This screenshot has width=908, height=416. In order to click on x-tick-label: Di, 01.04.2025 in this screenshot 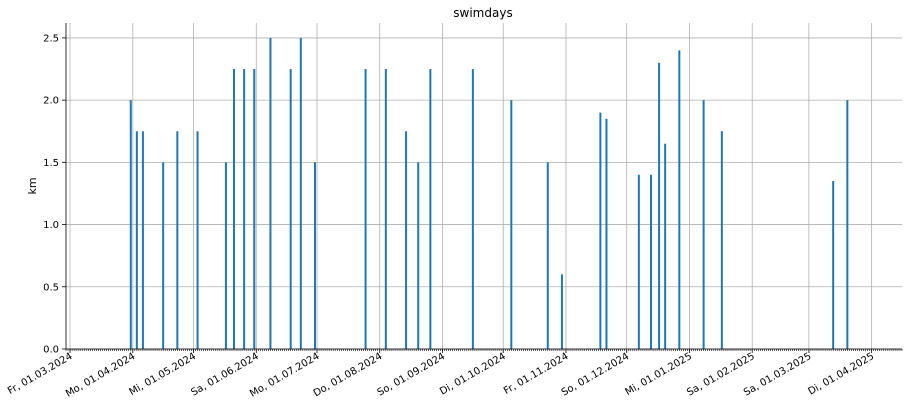, I will do `click(841, 374)`.